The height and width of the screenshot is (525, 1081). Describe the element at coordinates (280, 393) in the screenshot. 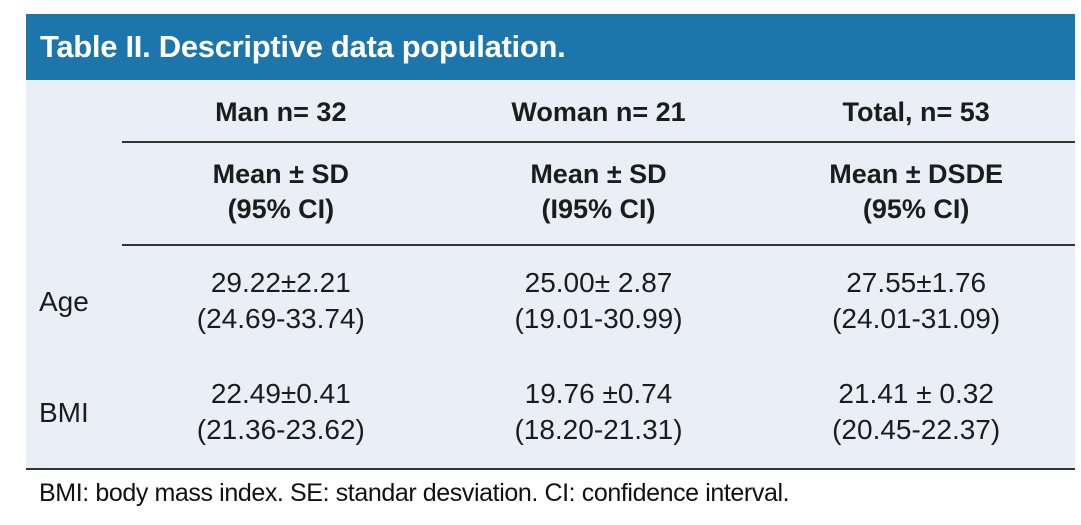

I see `cell-bmi-man-mean: 22.49±0.41` at that location.